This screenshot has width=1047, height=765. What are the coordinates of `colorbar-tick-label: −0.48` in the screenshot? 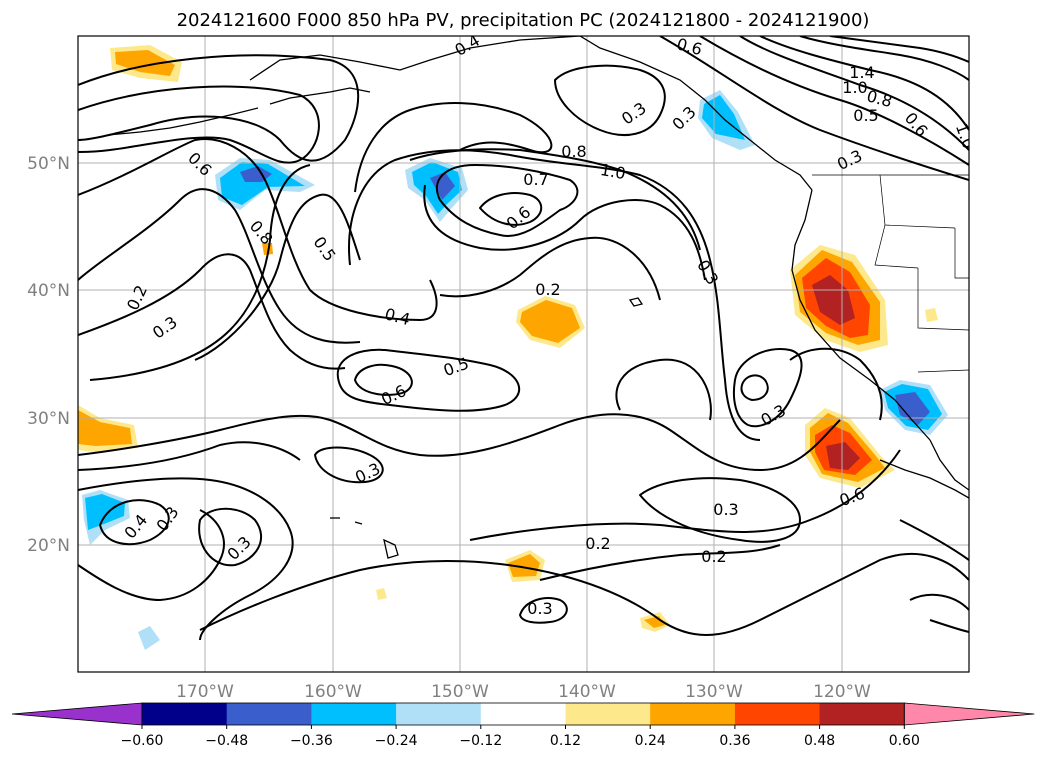 It's located at (226, 741).